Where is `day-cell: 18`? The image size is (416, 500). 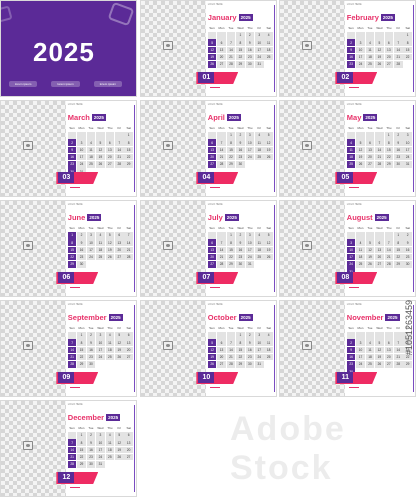 day-cell: 18 is located at coordinates (370, 57).